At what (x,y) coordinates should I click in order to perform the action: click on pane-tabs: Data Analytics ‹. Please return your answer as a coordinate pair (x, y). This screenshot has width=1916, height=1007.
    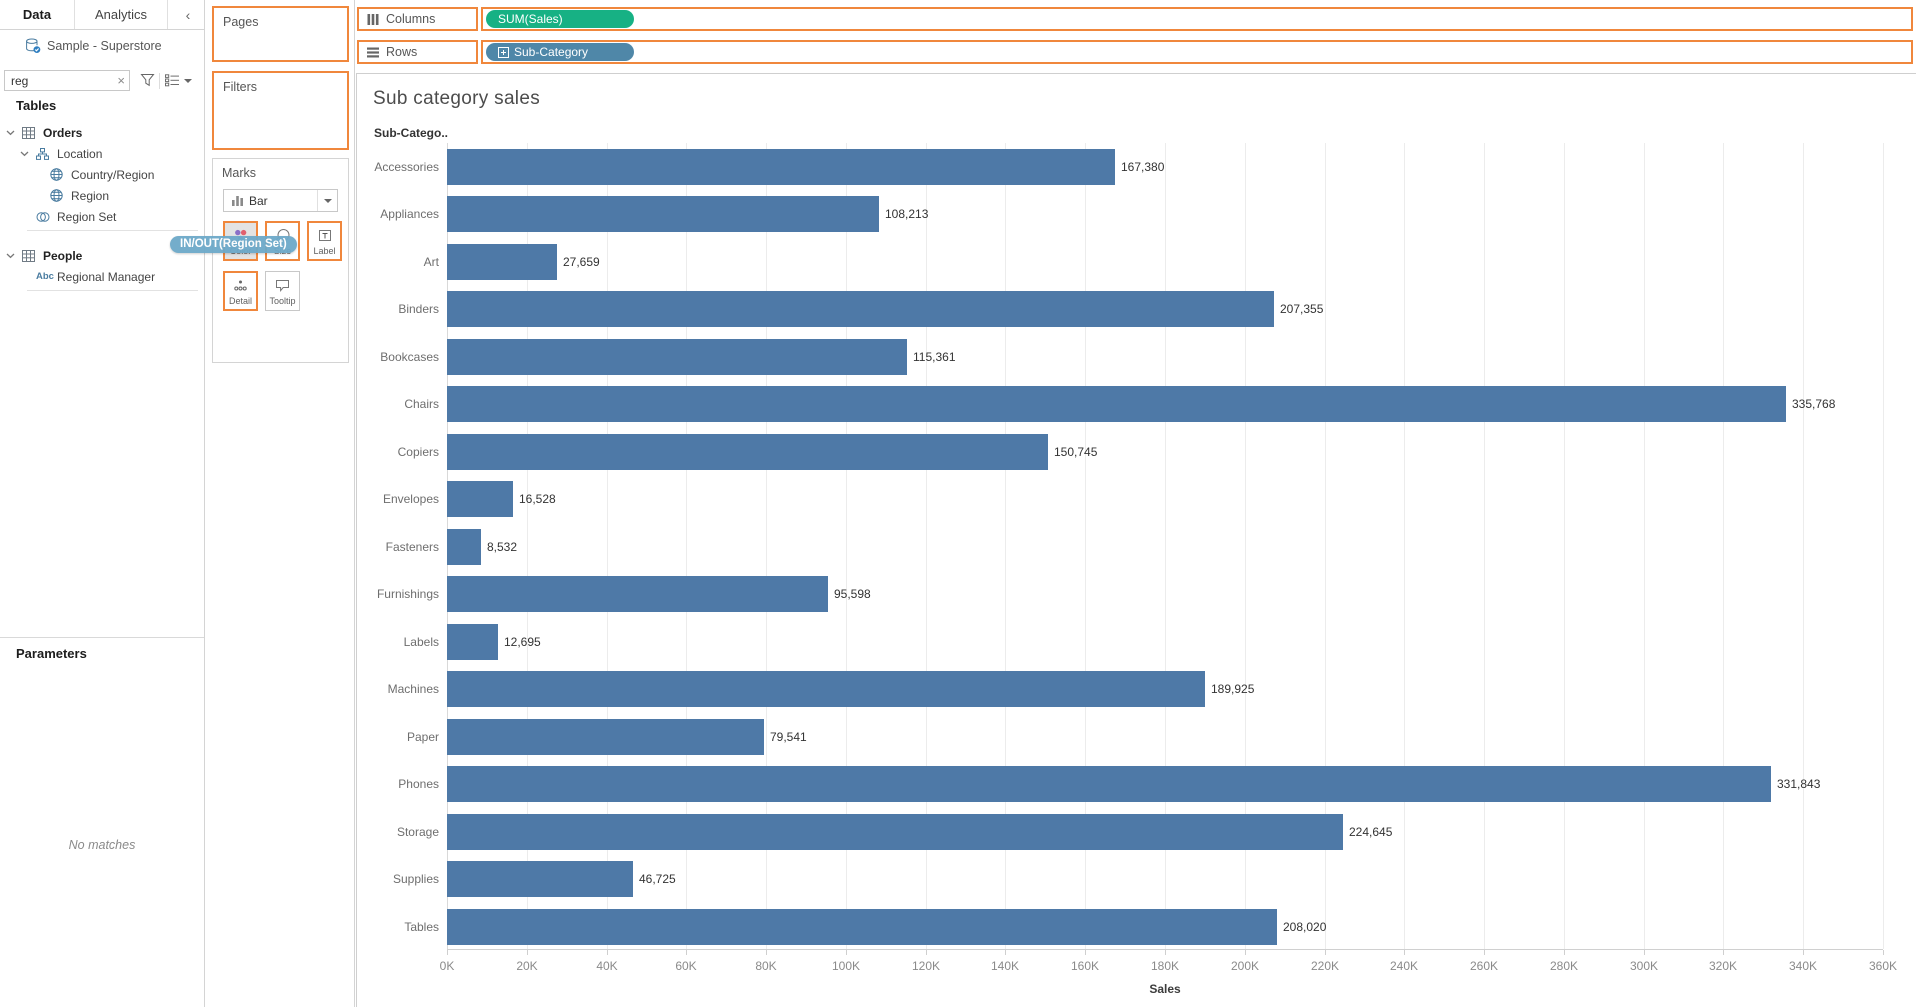
    Looking at the image, I should click on (102, 15).